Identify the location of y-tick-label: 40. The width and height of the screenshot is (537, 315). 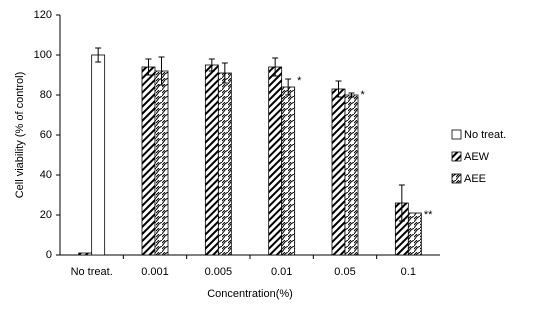
(46, 175).